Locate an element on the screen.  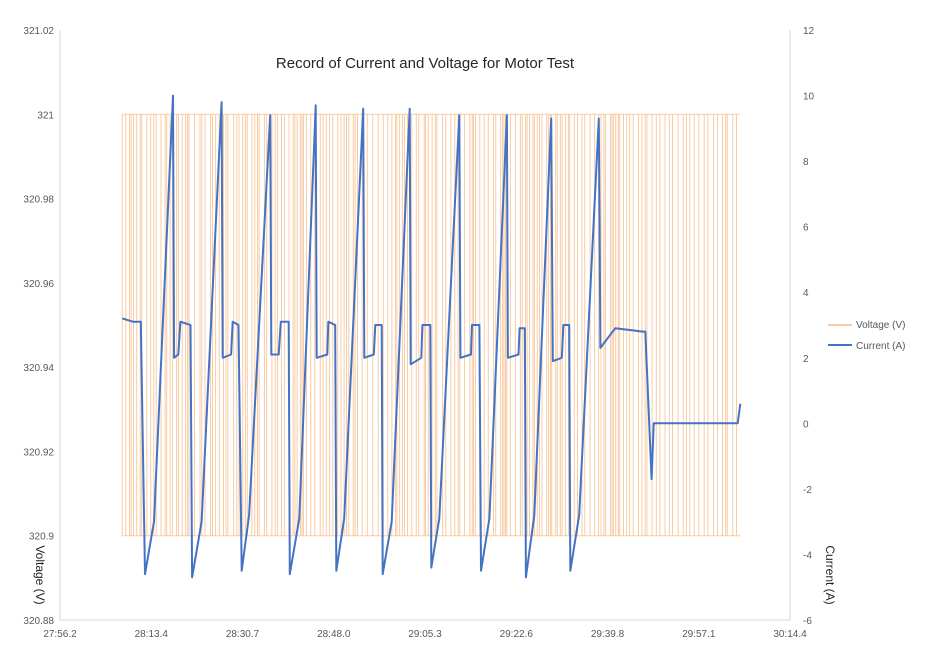
y-left-tick-label: 320.9 is located at coordinates (41, 537).